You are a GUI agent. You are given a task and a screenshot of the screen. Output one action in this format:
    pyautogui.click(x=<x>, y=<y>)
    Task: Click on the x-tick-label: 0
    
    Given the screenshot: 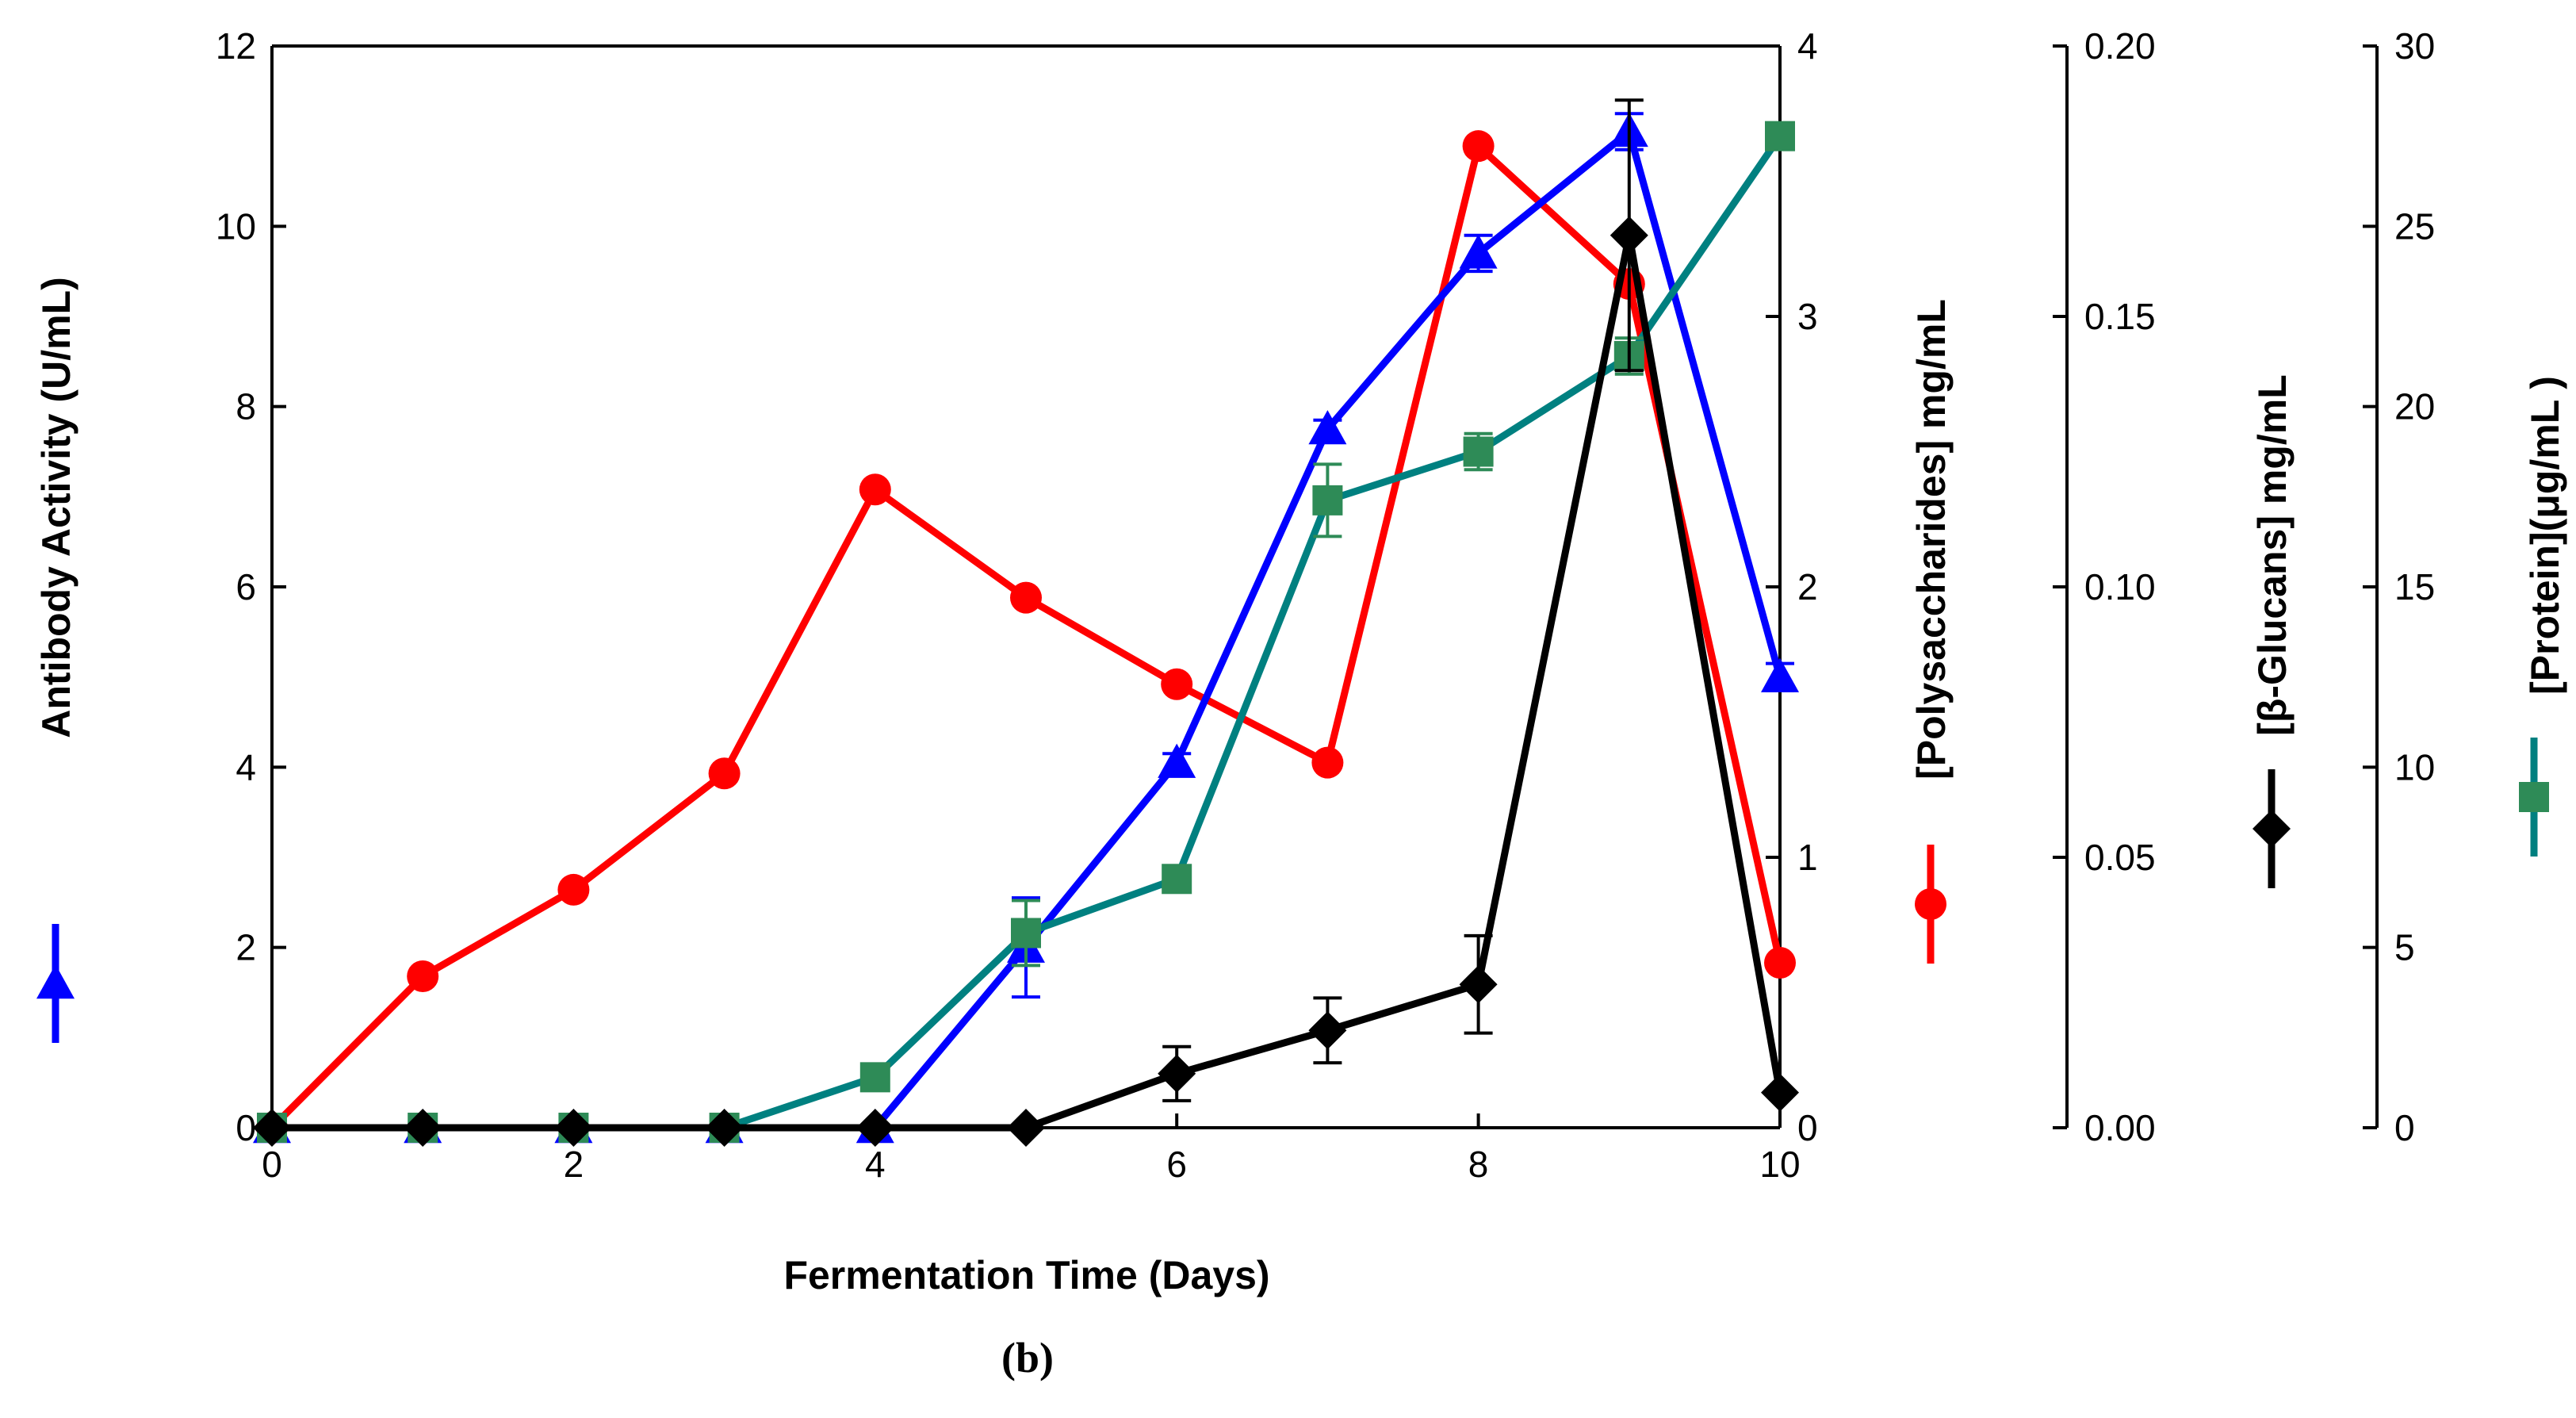 What is the action you would take?
    pyautogui.click(x=272, y=1164)
    